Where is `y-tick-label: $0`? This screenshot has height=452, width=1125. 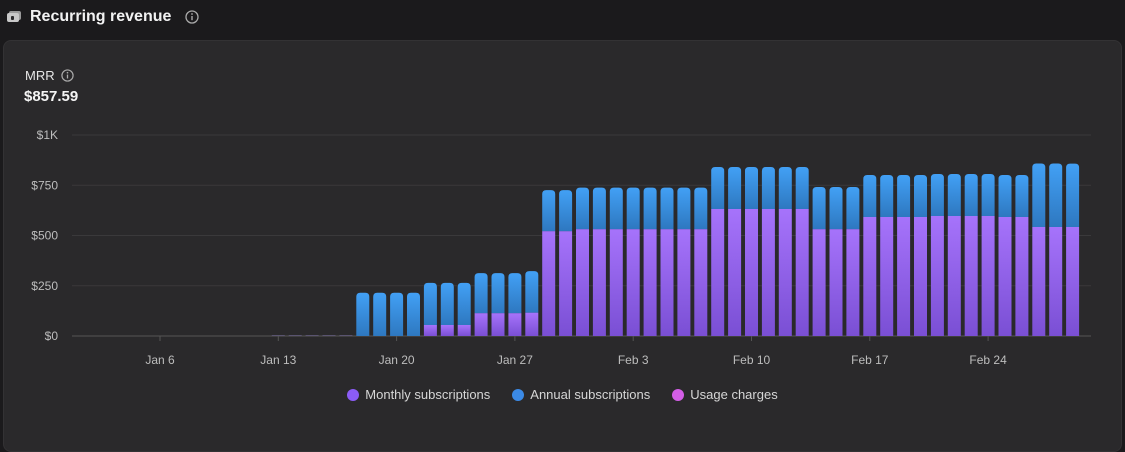 y-tick-label: $0 is located at coordinates (52, 336).